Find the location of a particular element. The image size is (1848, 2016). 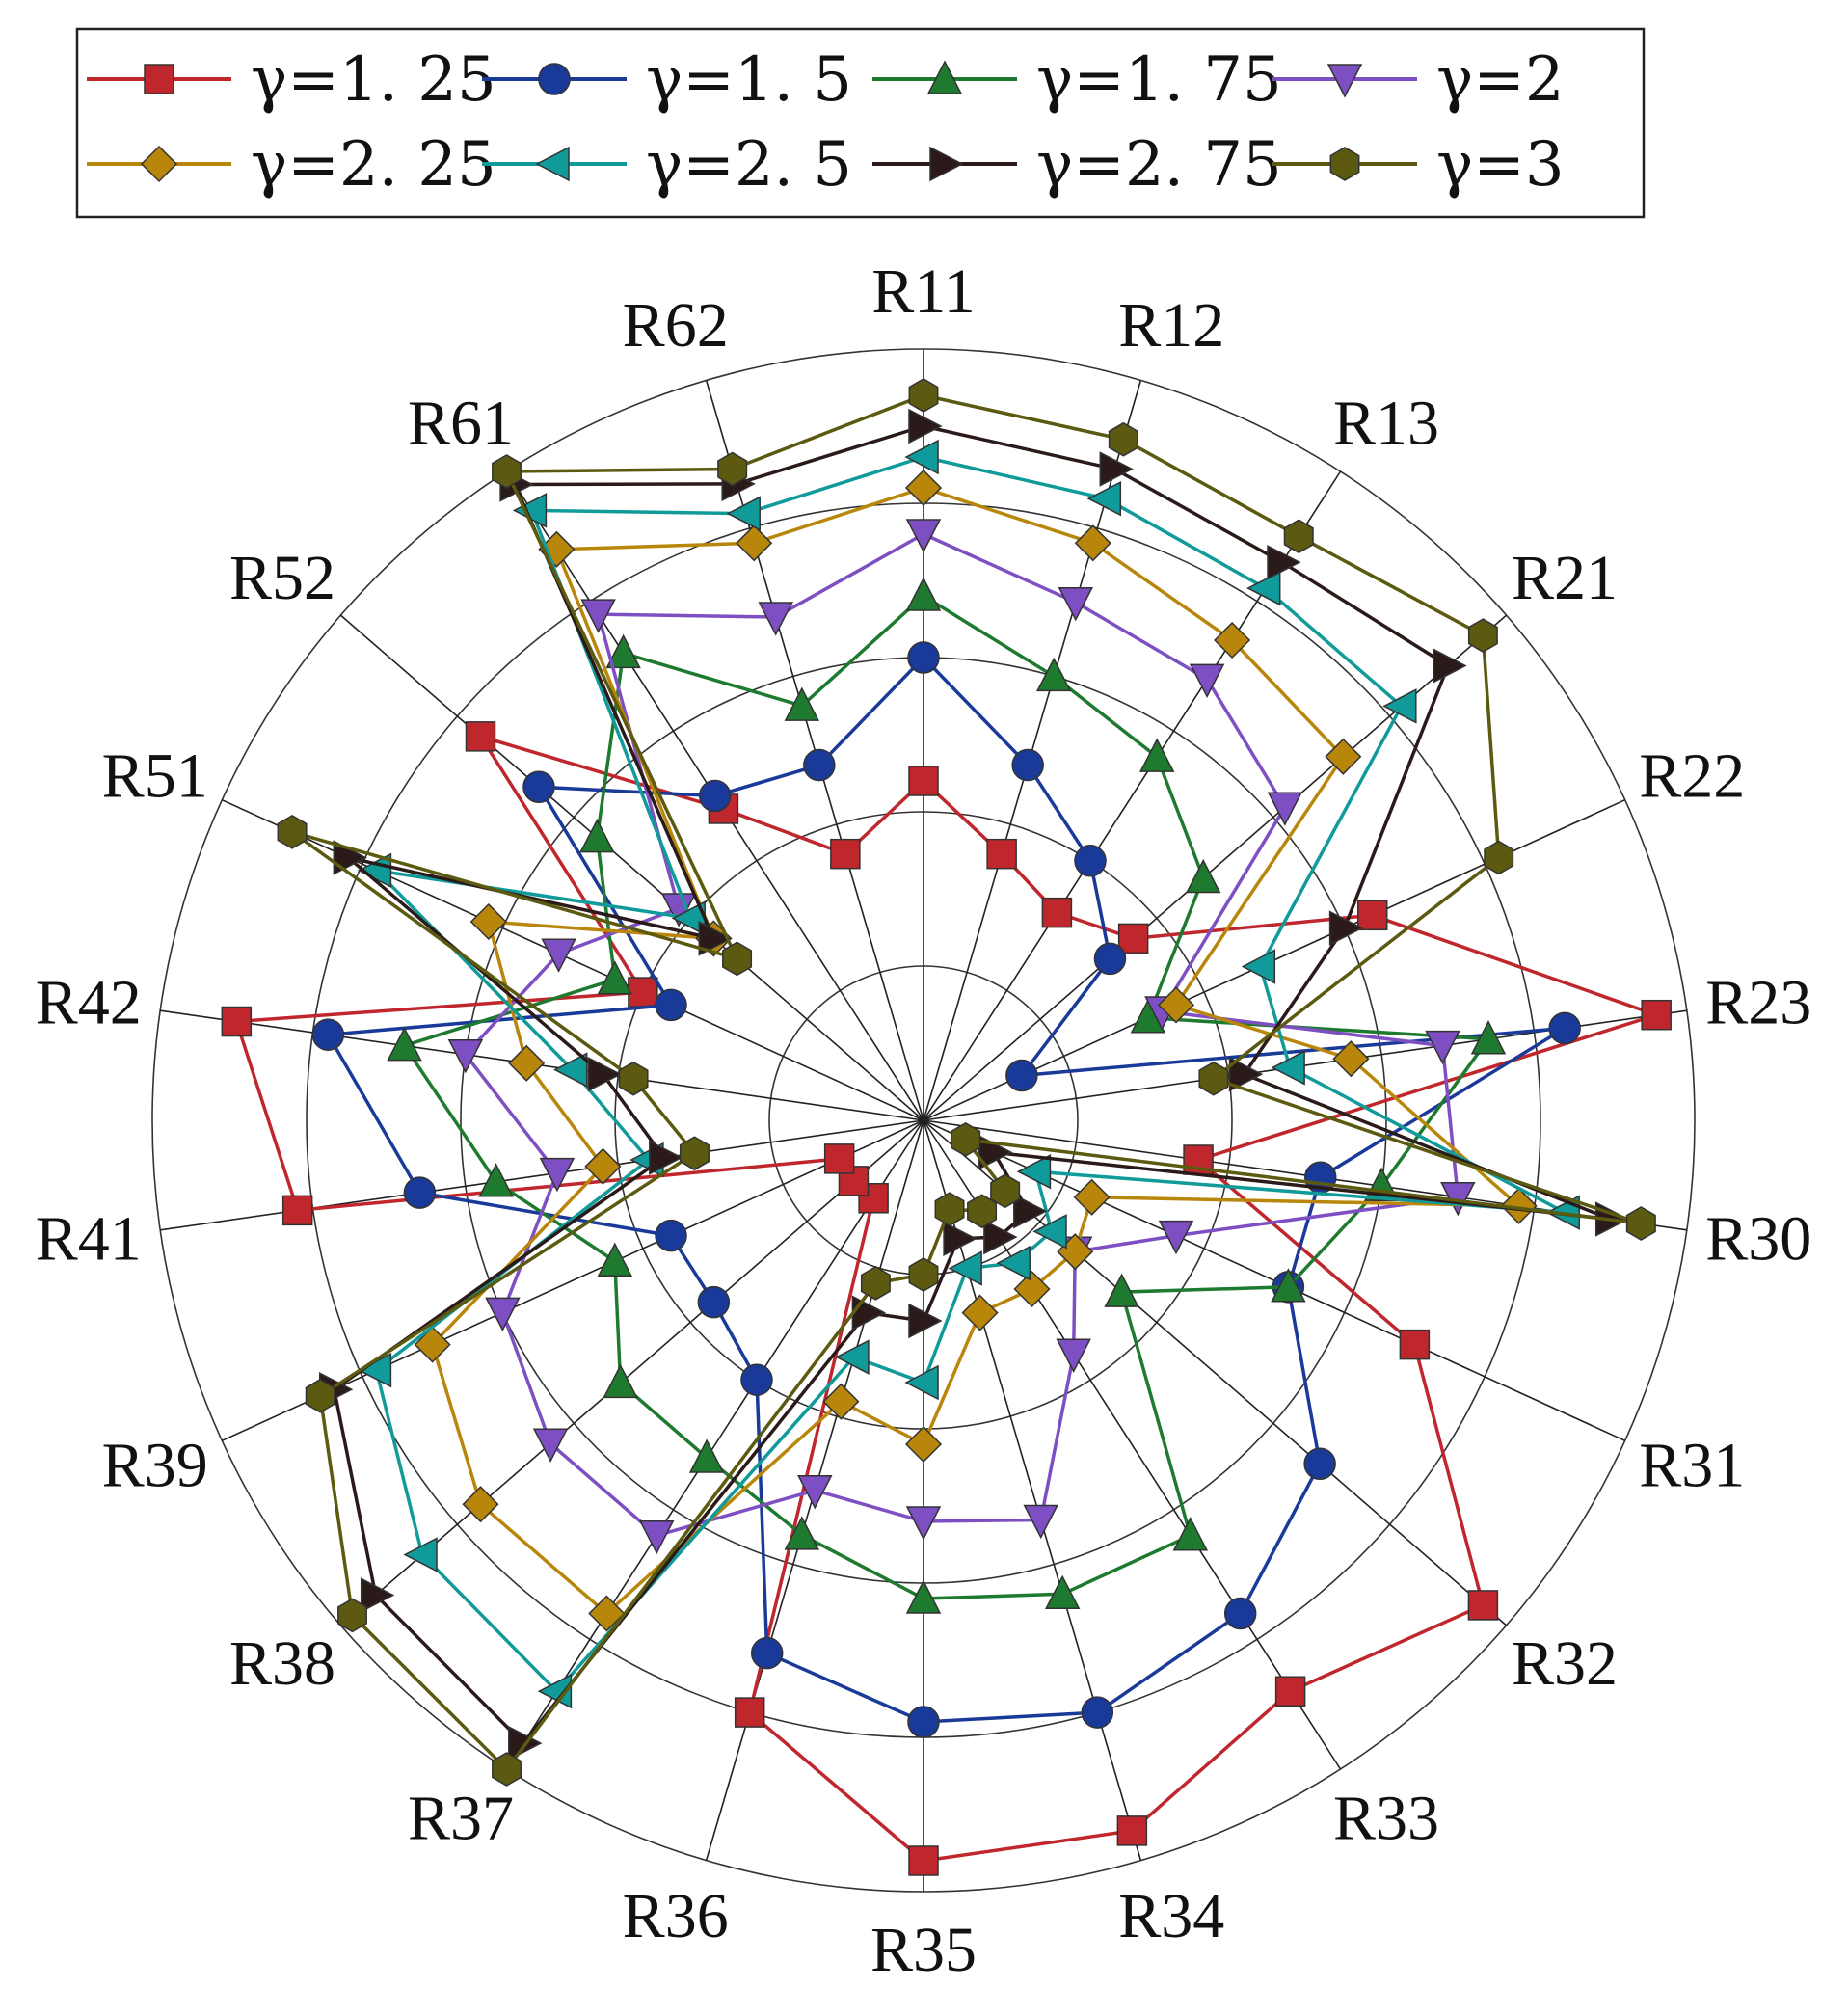

series-5-point-R30 is located at coordinates (1519, 1205).